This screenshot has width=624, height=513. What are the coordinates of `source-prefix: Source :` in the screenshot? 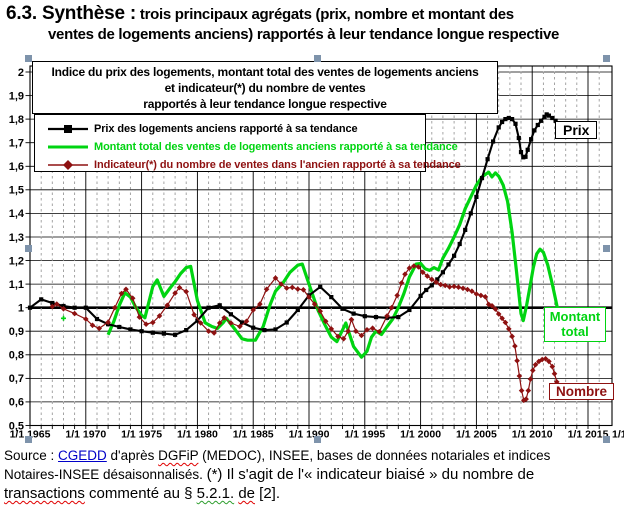 It's located at (31, 455).